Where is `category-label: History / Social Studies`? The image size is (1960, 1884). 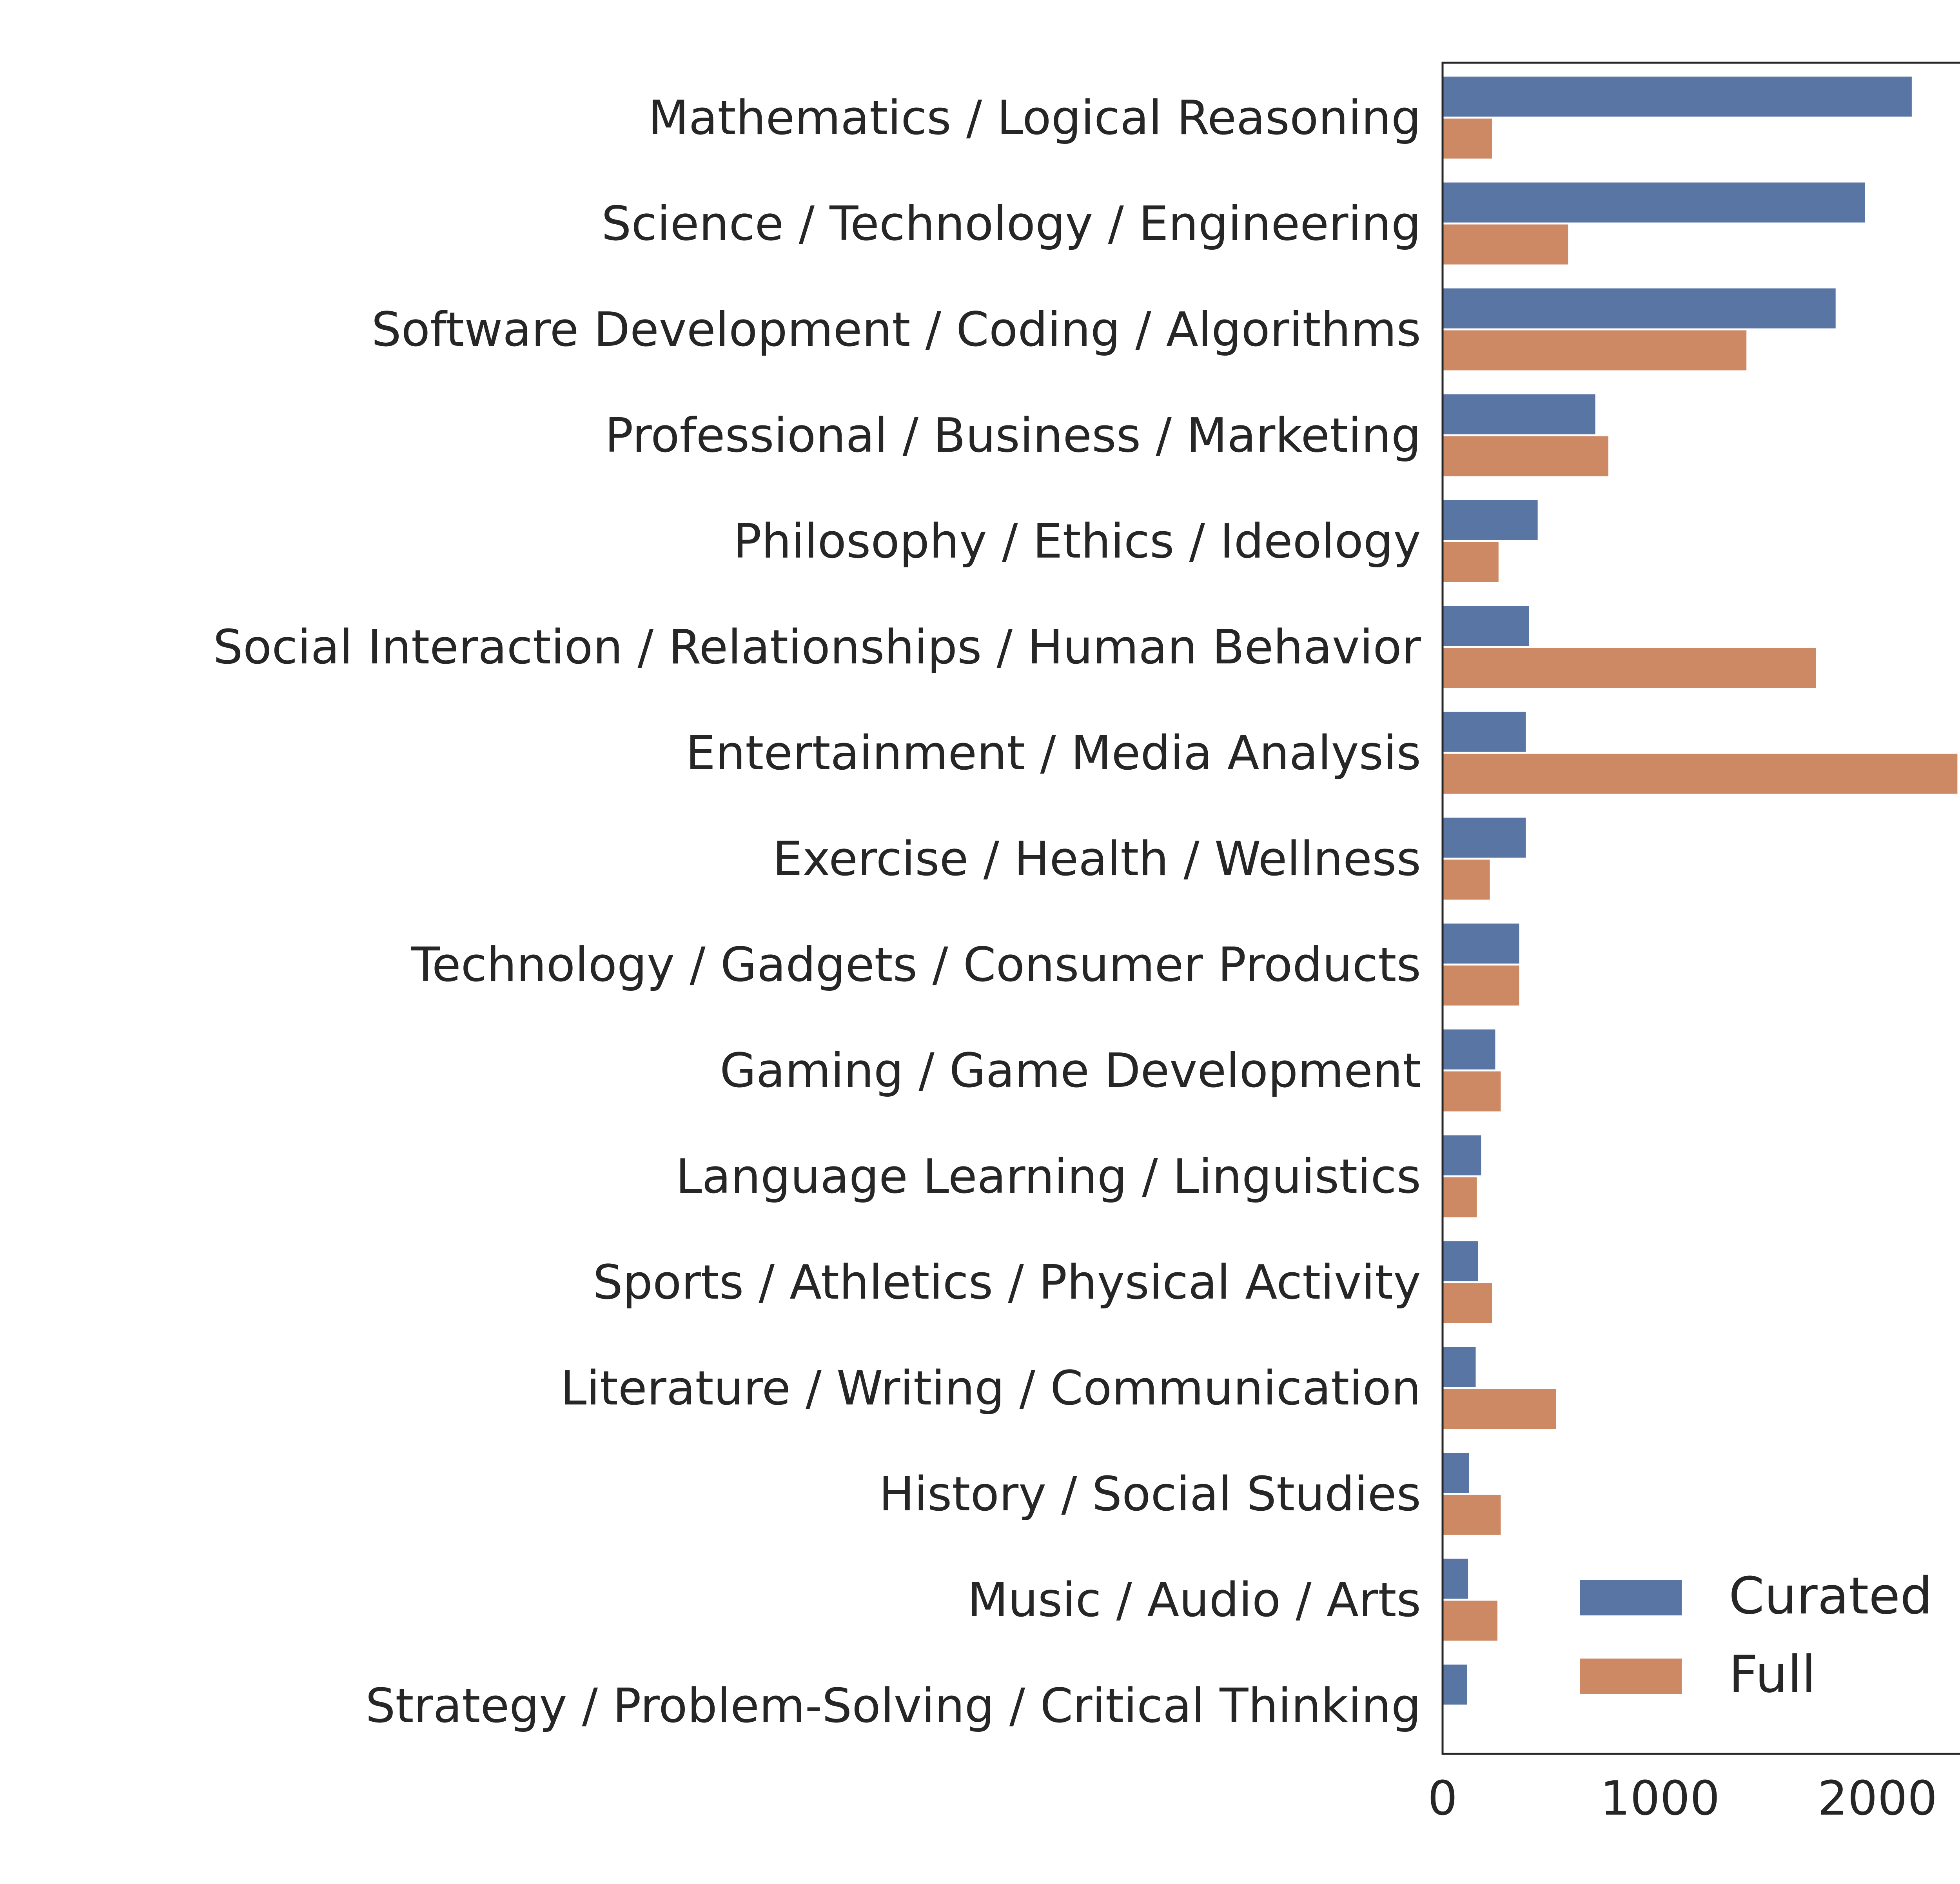 category-label: History / Social Studies is located at coordinates (1150, 1494).